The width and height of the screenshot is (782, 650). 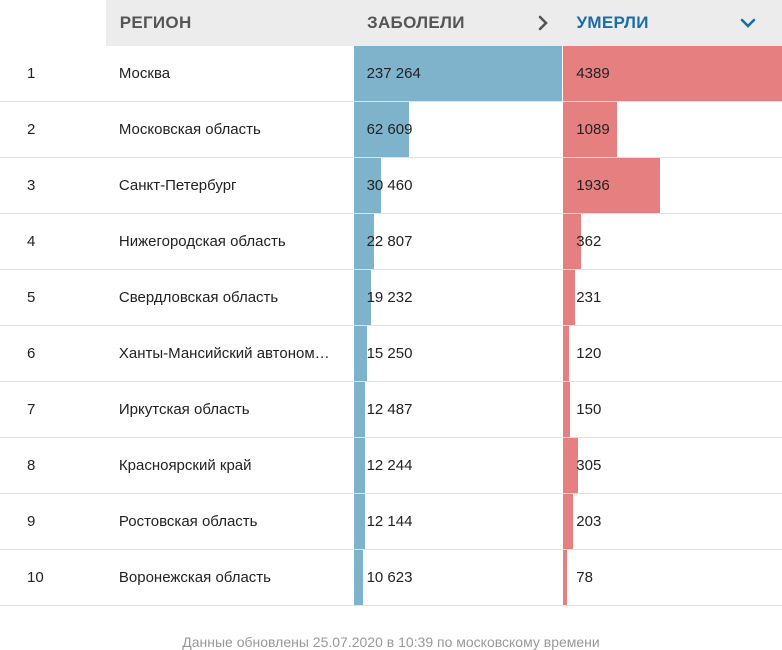 I want to click on row-cases-cell: 237 264, so click(x=457, y=73).